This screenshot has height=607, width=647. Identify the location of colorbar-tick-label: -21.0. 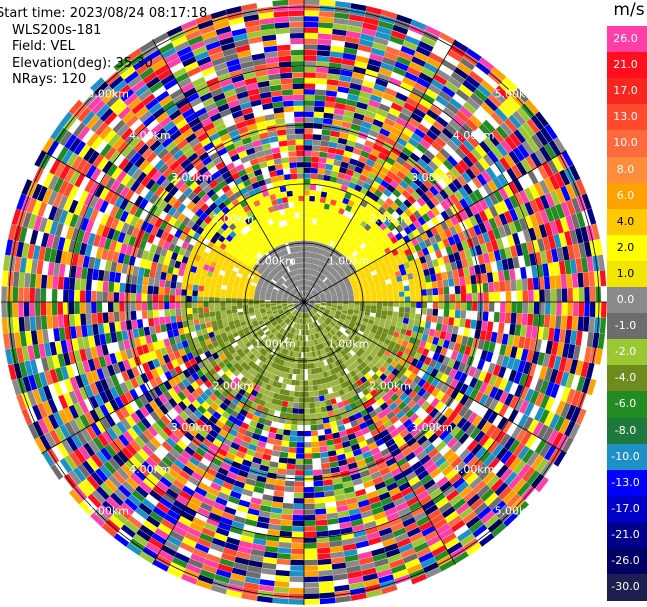
(625, 534).